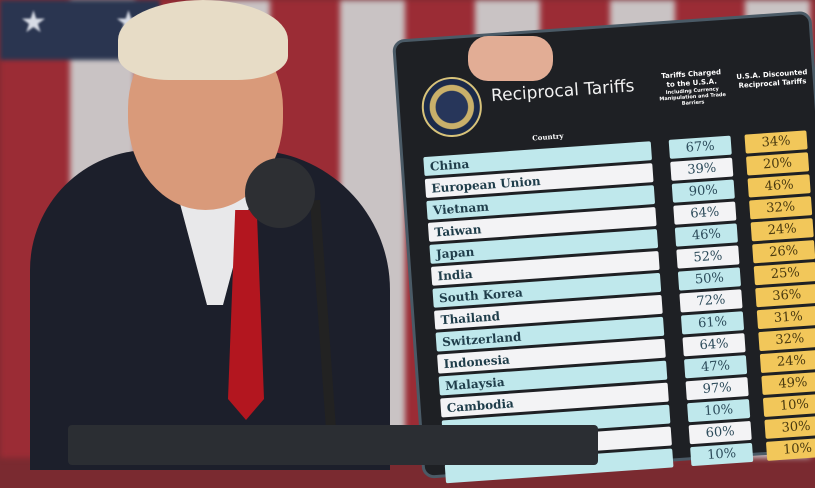 The width and height of the screenshot is (815, 488). What do you see at coordinates (708, 257) in the screenshot?
I see `charged-cell: 52%` at bounding box center [708, 257].